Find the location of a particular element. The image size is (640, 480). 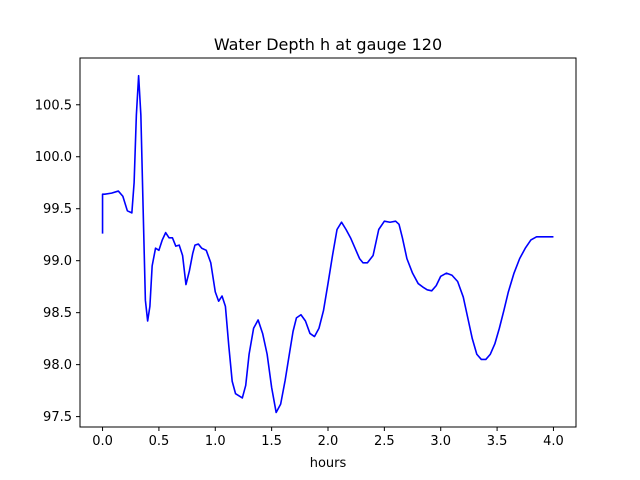

x-tick-label: 1.0 is located at coordinates (215, 441).